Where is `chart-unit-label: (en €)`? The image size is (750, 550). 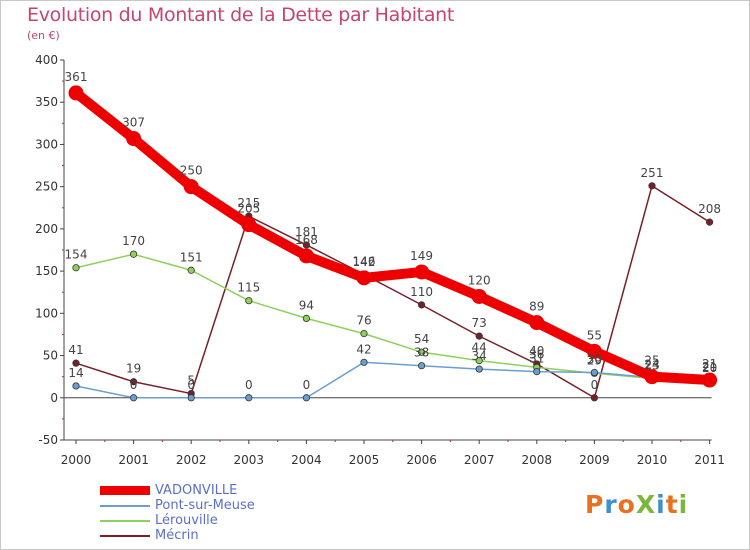
chart-unit-label: (en €) is located at coordinates (43, 35).